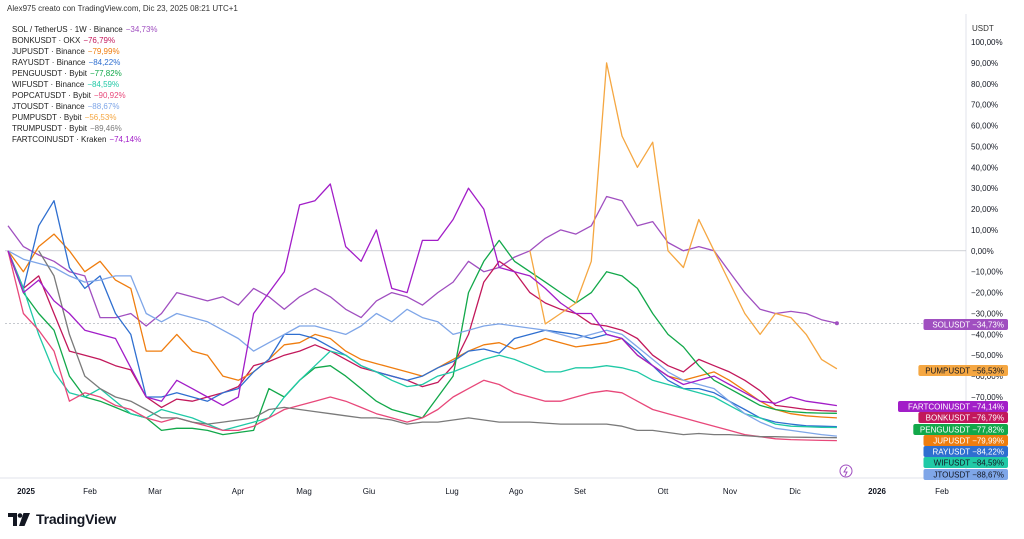 The image size is (1024, 539). Describe the element at coordinates (238, 491) in the screenshot. I see `x-tick-label: Apr` at that location.